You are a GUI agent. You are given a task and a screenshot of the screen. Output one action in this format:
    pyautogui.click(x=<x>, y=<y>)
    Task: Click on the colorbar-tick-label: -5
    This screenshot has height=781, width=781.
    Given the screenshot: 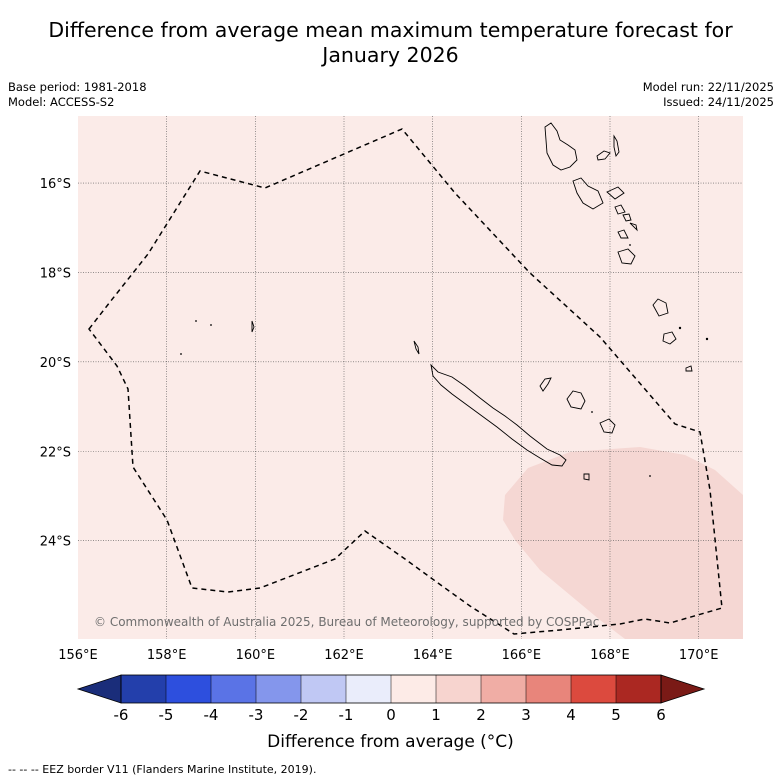 What is the action you would take?
    pyautogui.click(x=166, y=715)
    